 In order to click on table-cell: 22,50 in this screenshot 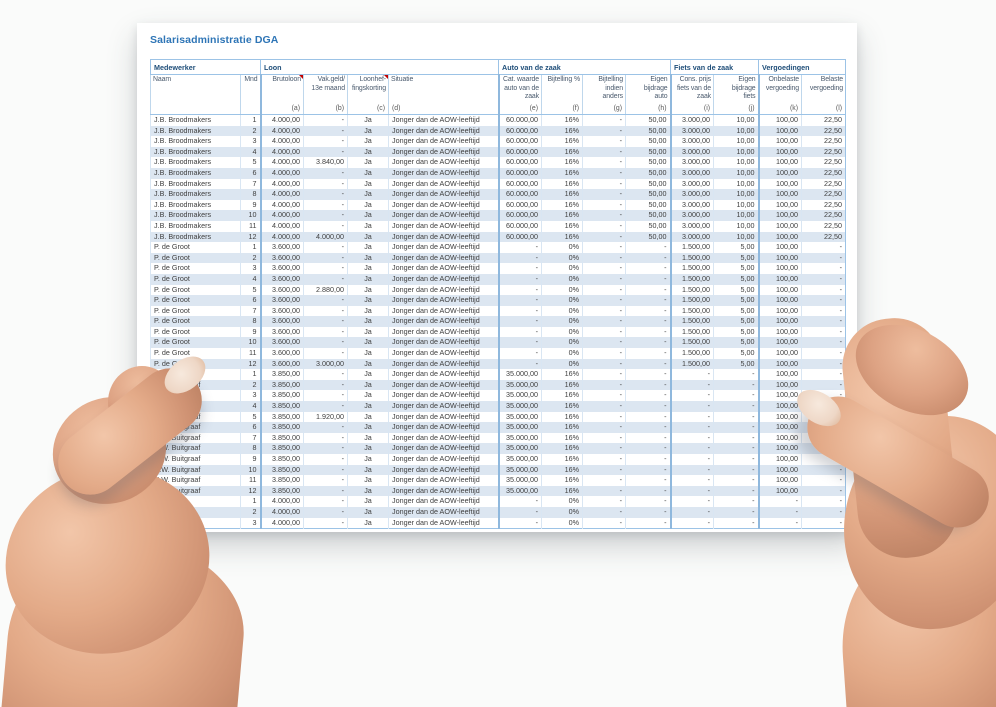, I will do `click(823, 184)`.